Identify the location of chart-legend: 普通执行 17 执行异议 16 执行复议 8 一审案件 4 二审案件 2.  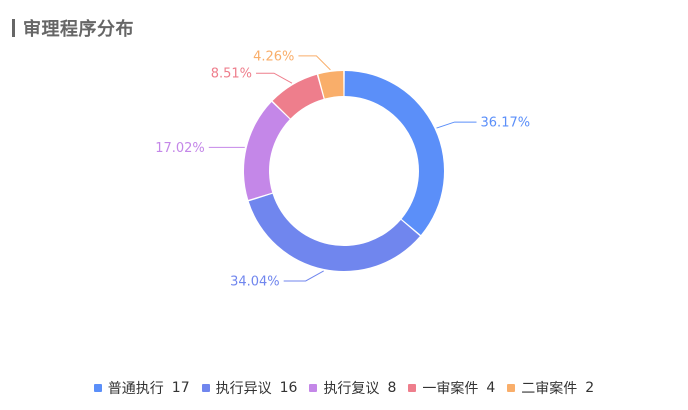
(344, 388).